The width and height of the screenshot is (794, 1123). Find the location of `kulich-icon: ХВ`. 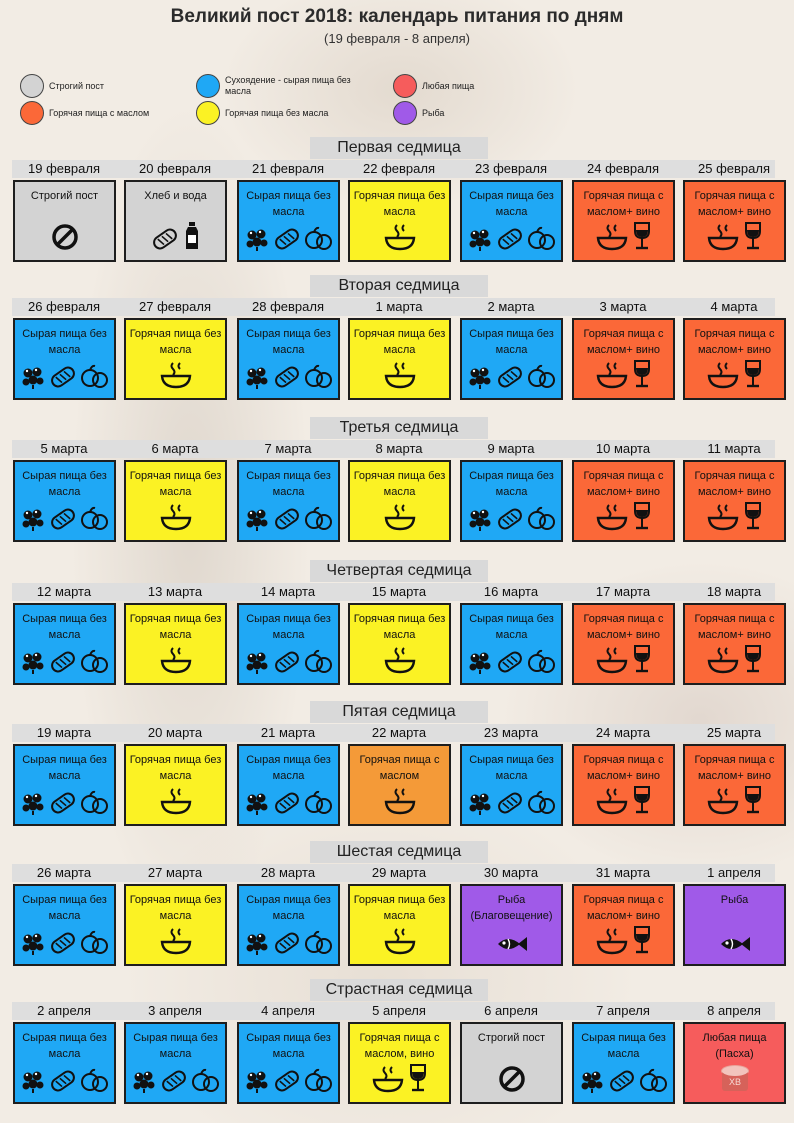

kulich-icon: ХВ is located at coordinates (735, 1080).